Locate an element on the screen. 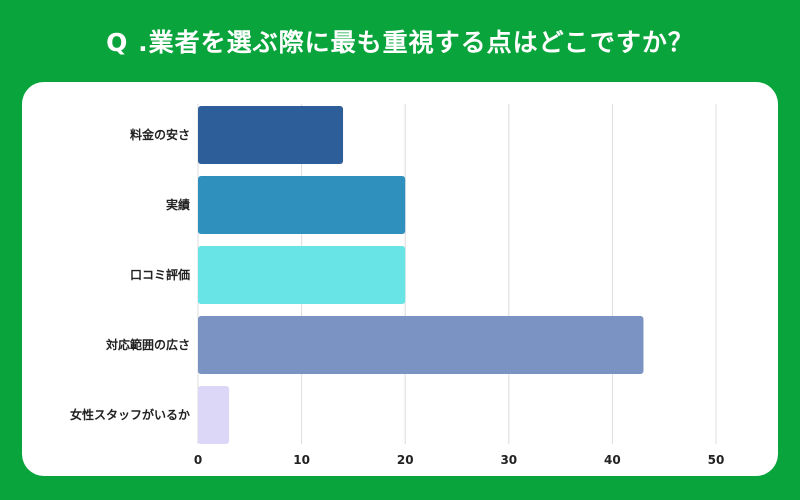 This screenshot has height=500, width=800. x-tick-label: 0 is located at coordinates (198, 460).